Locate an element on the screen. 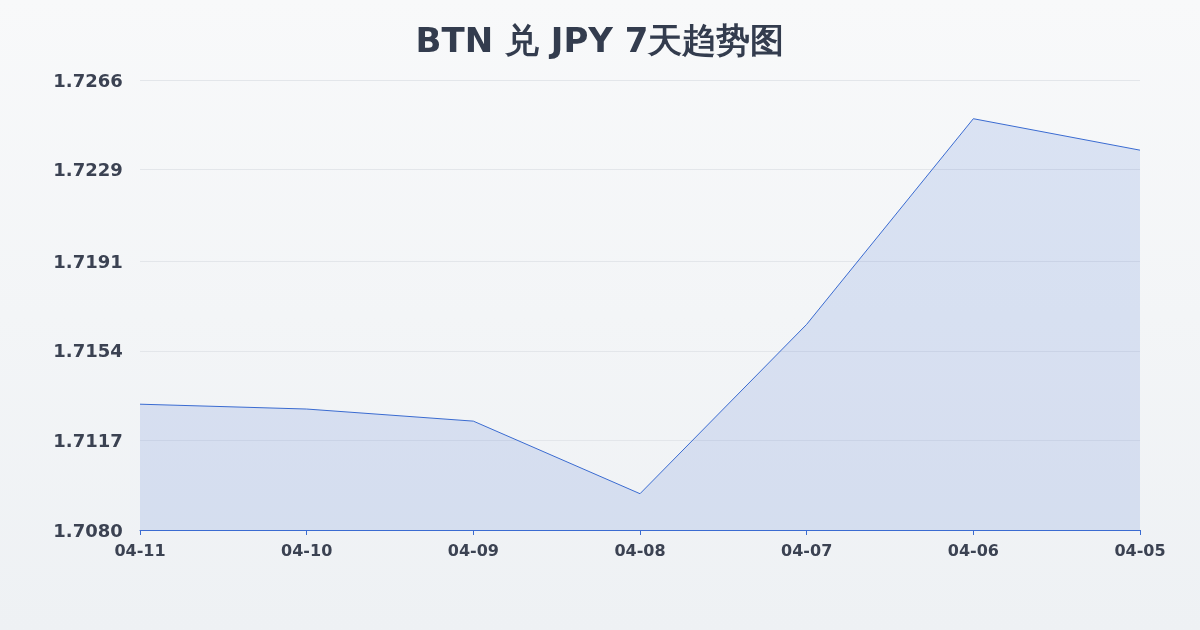 The height and width of the screenshot is (630, 1200). y-tick-label: 1.7266 is located at coordinates (88, 80).